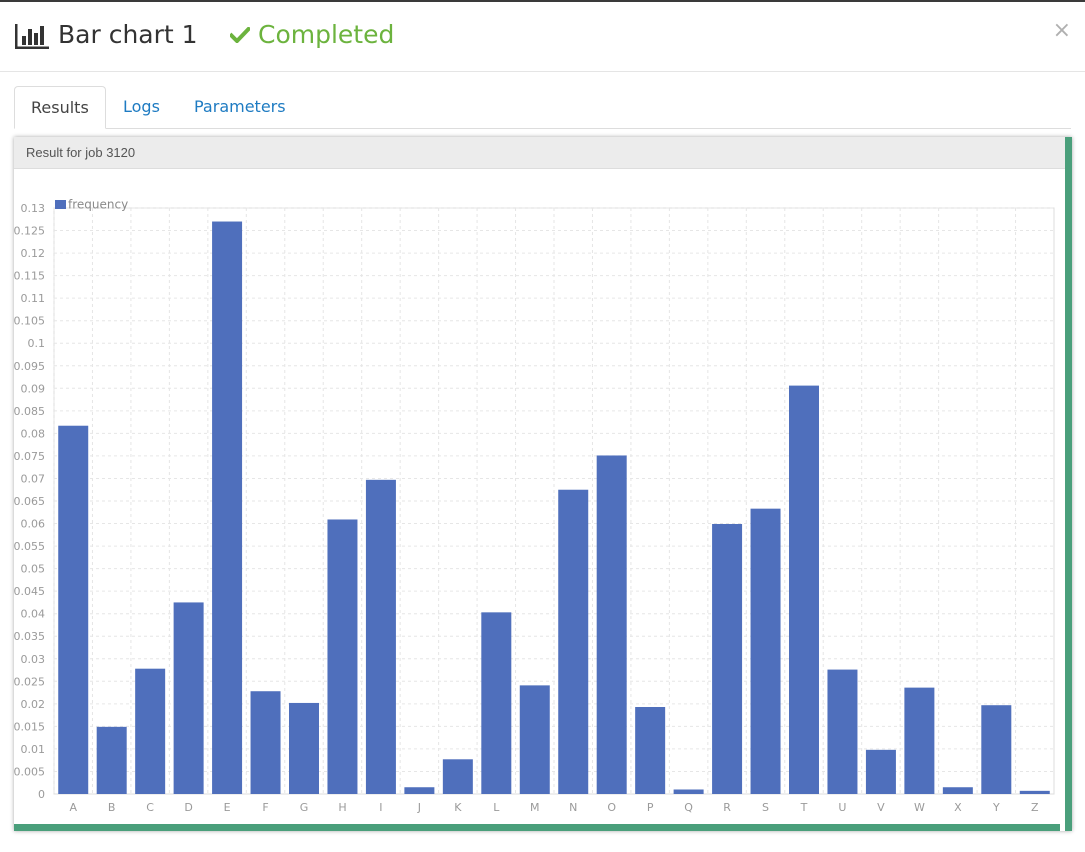  Describe the element at coordinates (33, 659) in the screenshot. I see `y-tick-label: 0.03` at that location.